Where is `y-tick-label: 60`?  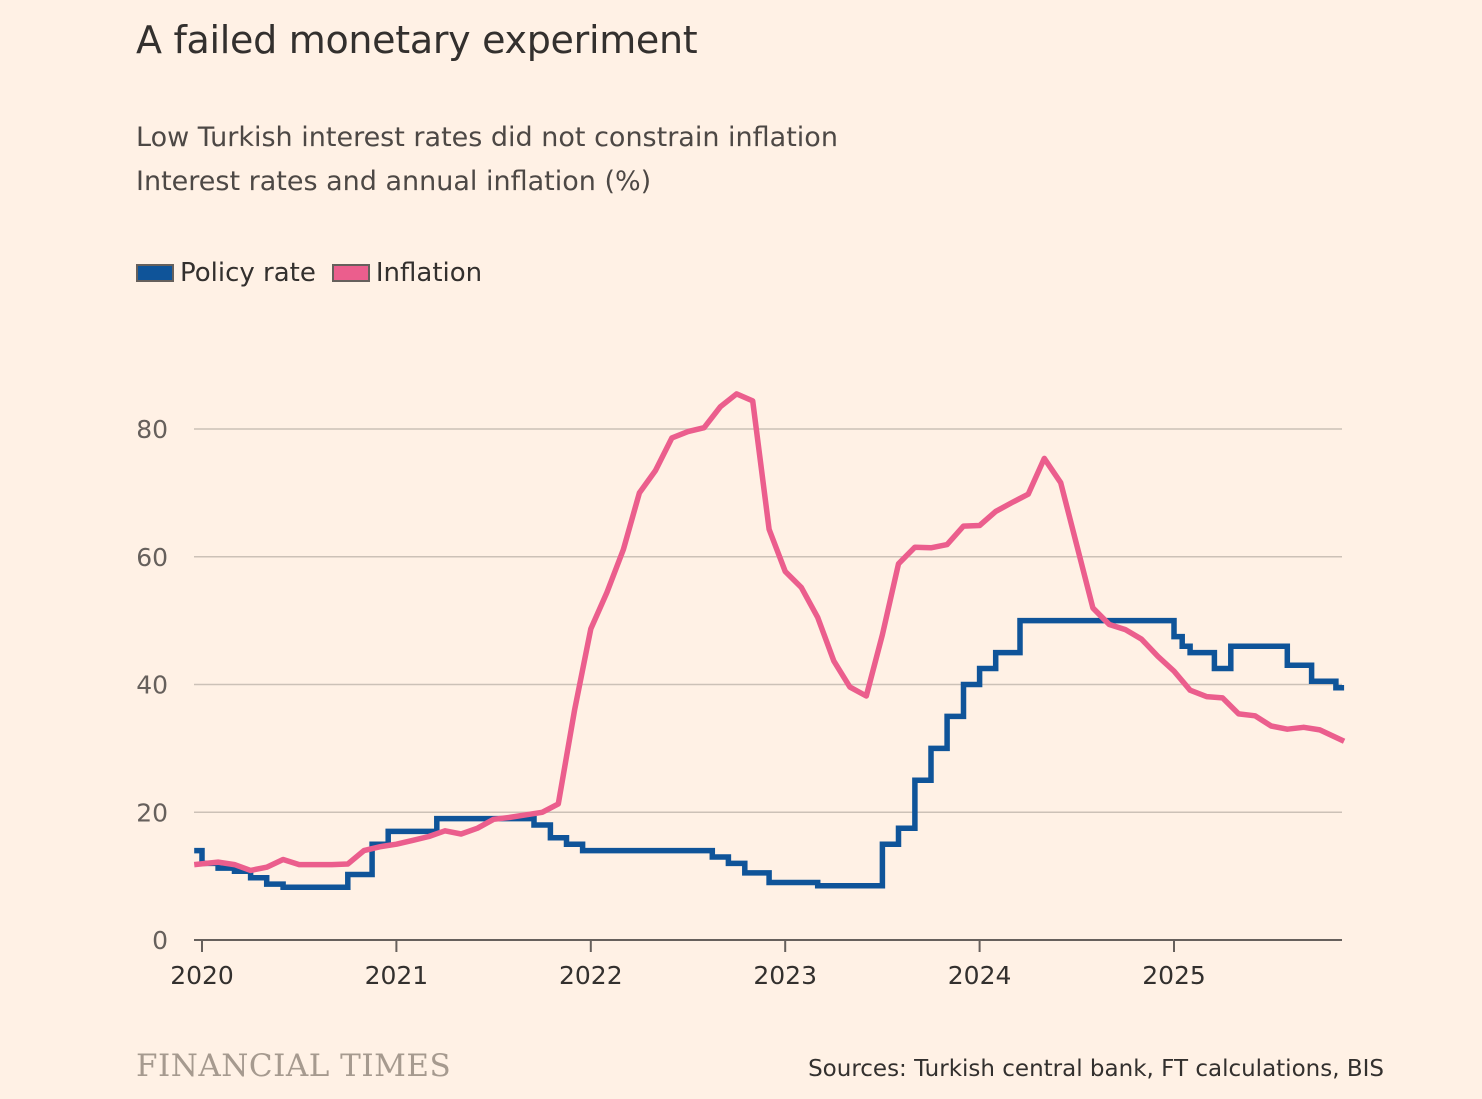
y-tick-label: 60 is located at coordinates (152, 557).